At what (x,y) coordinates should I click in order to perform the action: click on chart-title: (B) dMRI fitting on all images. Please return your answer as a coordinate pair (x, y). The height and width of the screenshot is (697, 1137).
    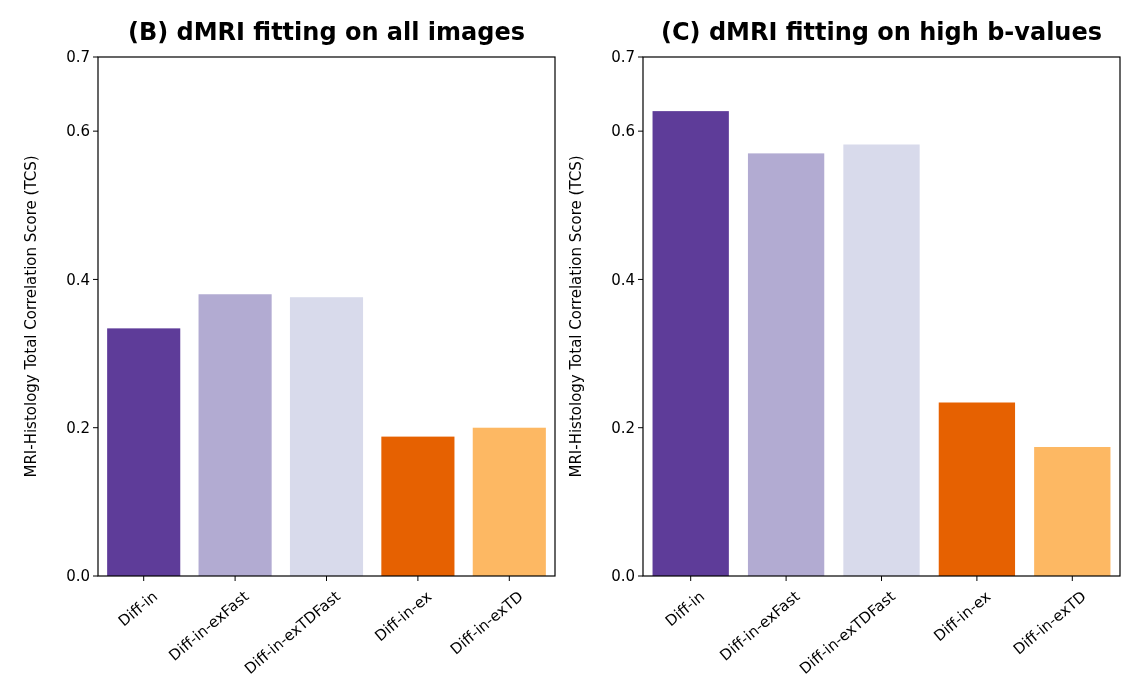
    Looking at the image, I should click on (326, 32).